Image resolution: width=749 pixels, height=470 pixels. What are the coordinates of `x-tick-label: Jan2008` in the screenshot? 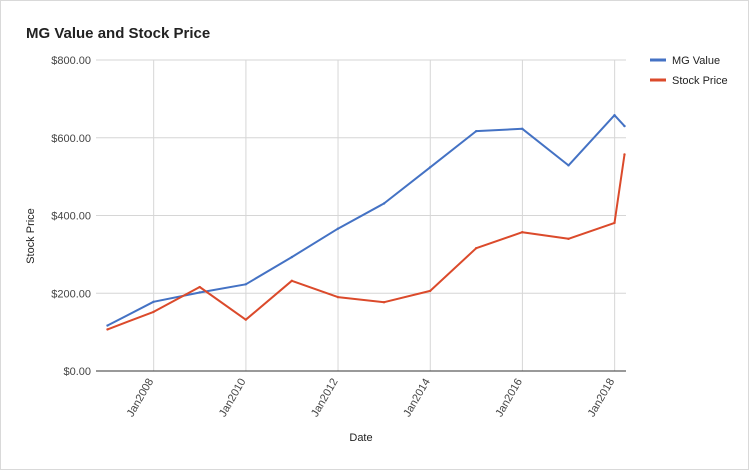 It's located at (141, 398).